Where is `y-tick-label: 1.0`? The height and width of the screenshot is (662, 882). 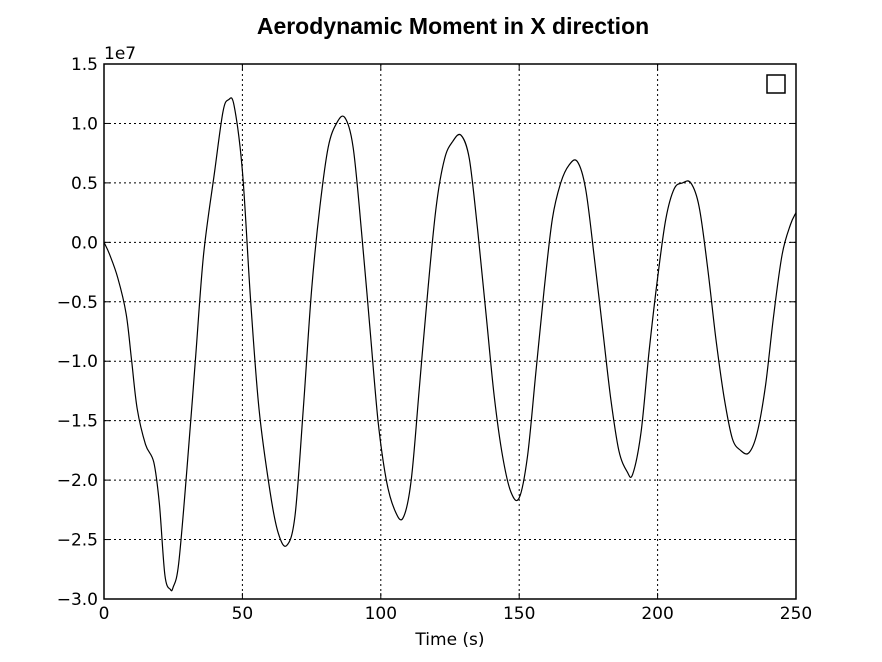
y-tick-label: 1.0 is located at coordinates (84, 124).